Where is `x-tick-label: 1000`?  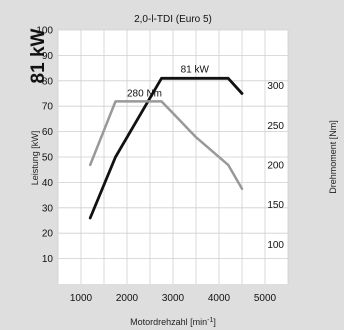 x-tick-label: 1000 is located at coordinates (81, 298).